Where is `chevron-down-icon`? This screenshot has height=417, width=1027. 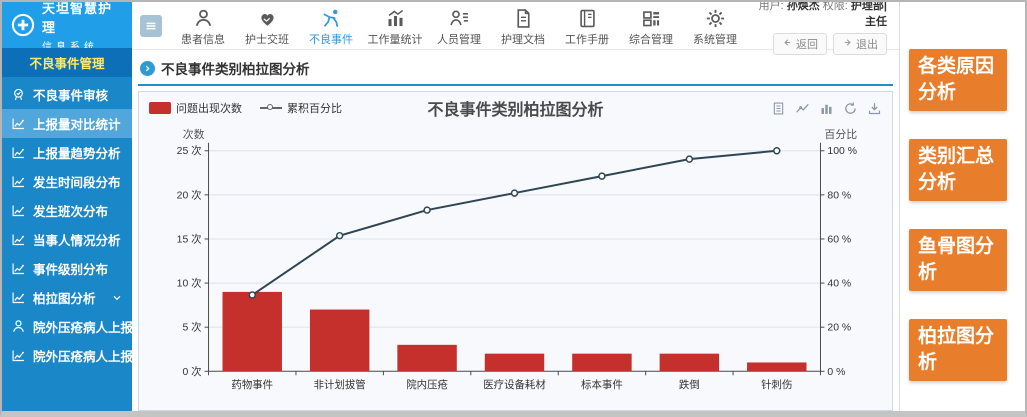 chevron-down-icon is located at coordinates (117, 298).